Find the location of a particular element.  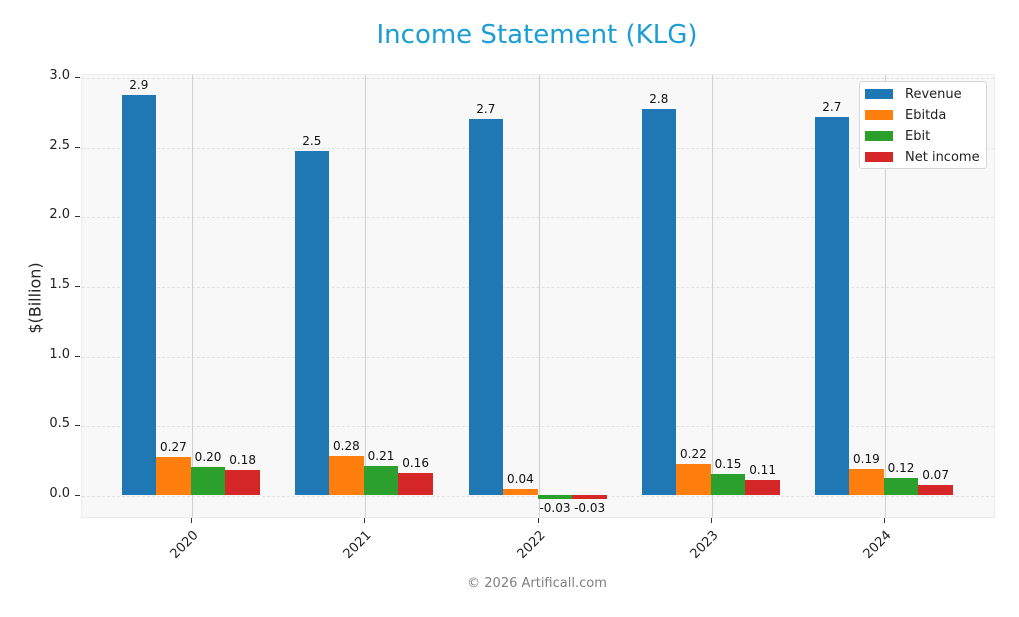

legend-item: Revenue is located at coordinates (913, 94).